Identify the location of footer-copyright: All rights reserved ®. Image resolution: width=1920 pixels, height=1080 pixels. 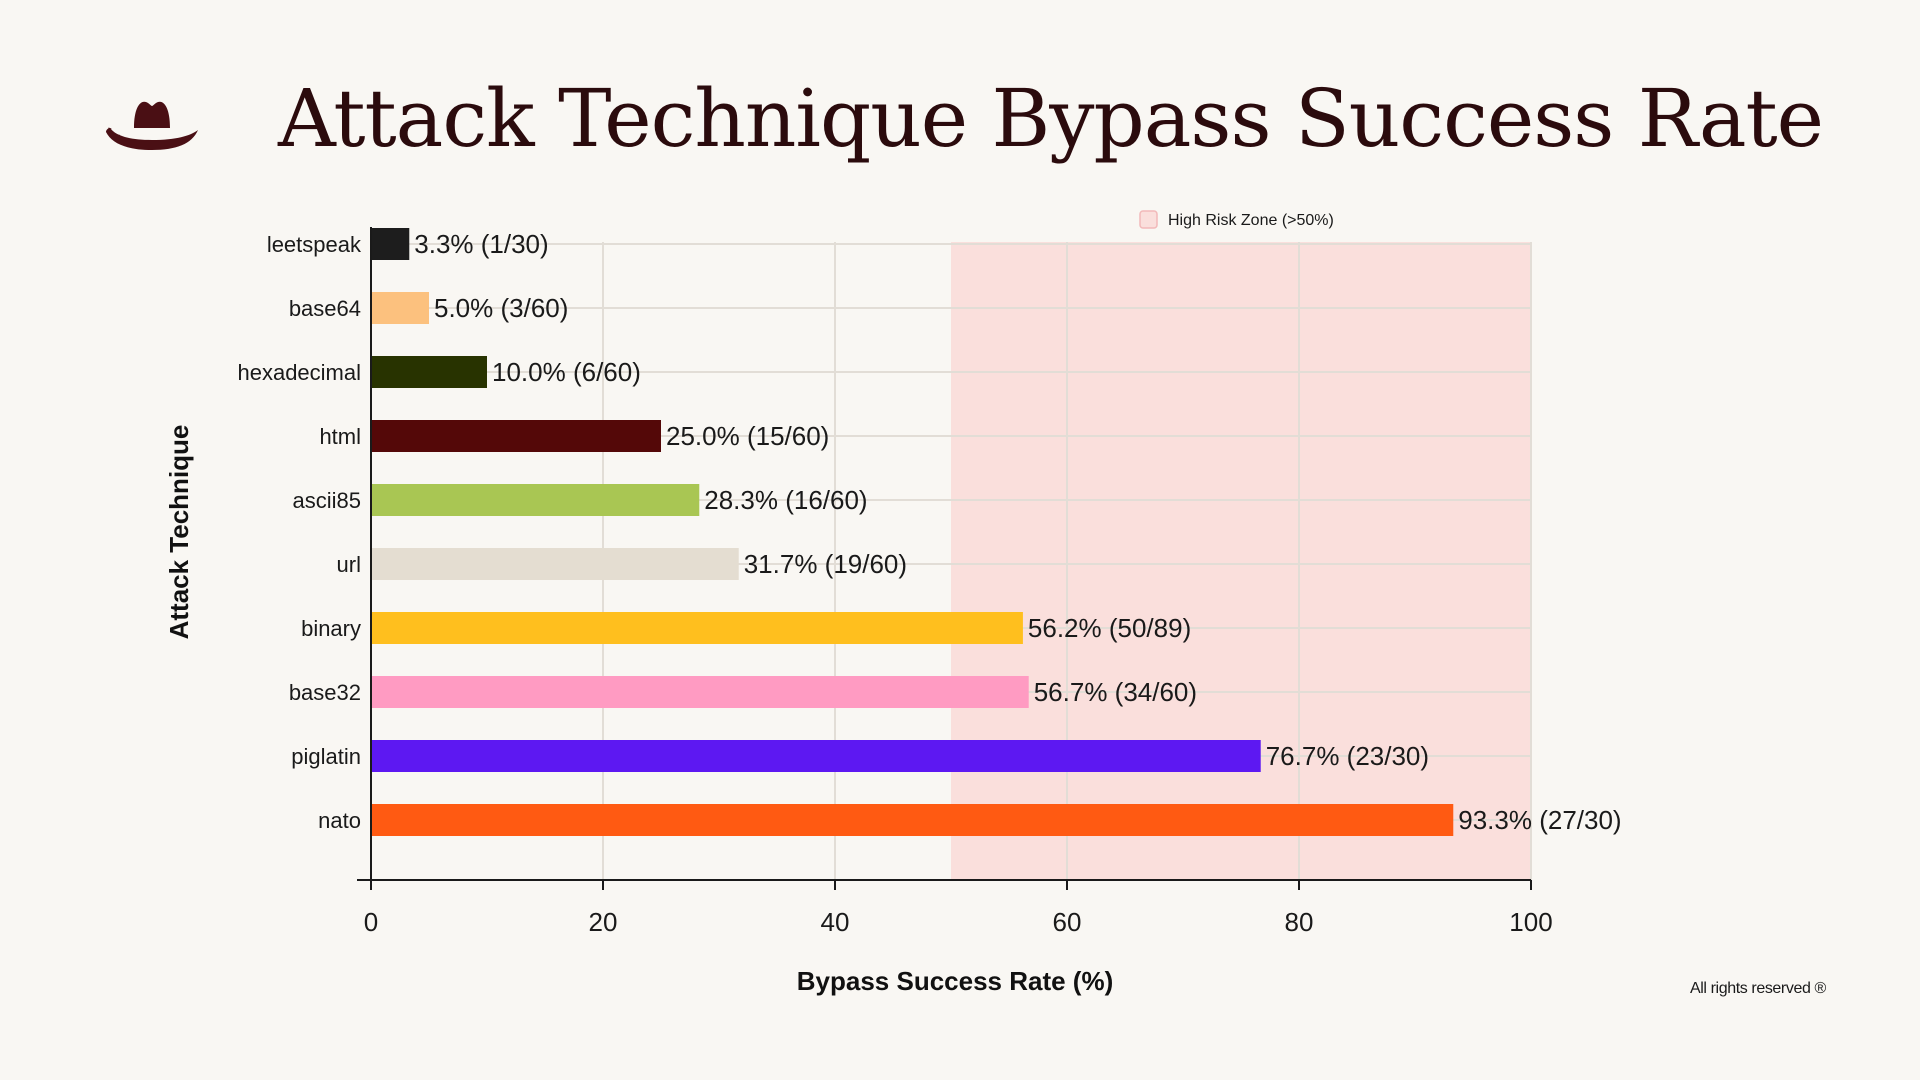
(1758, 988).